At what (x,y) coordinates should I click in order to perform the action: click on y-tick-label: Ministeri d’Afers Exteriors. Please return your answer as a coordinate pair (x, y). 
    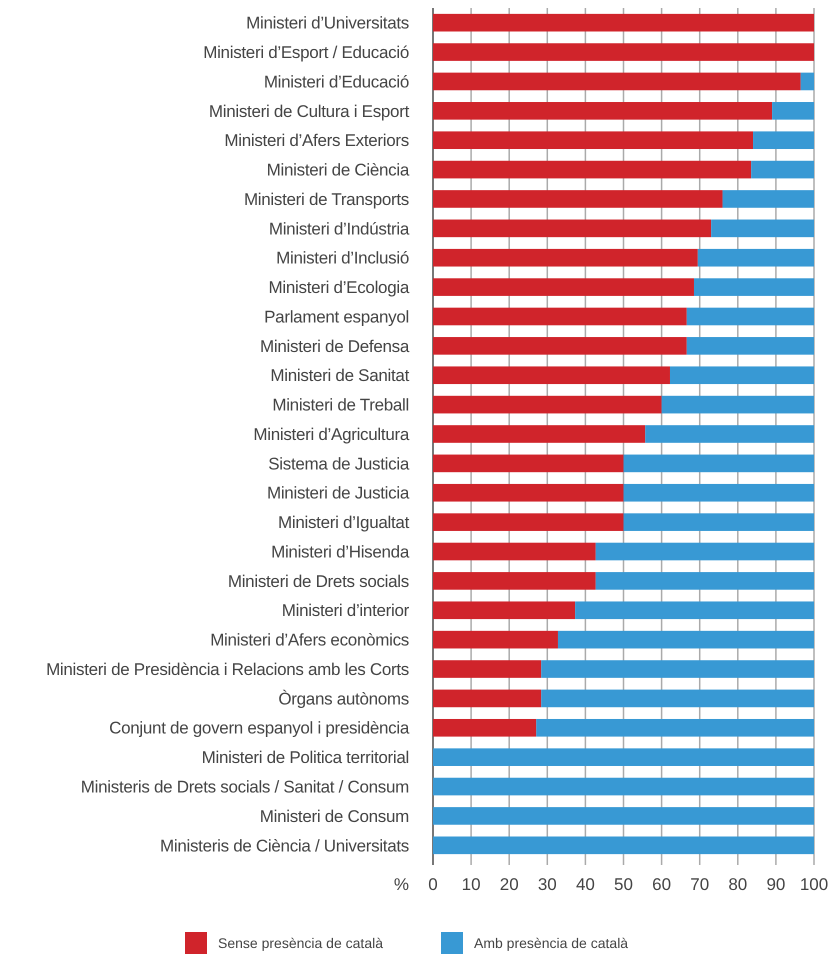
    Looking at the image, I should click on (316, 140).